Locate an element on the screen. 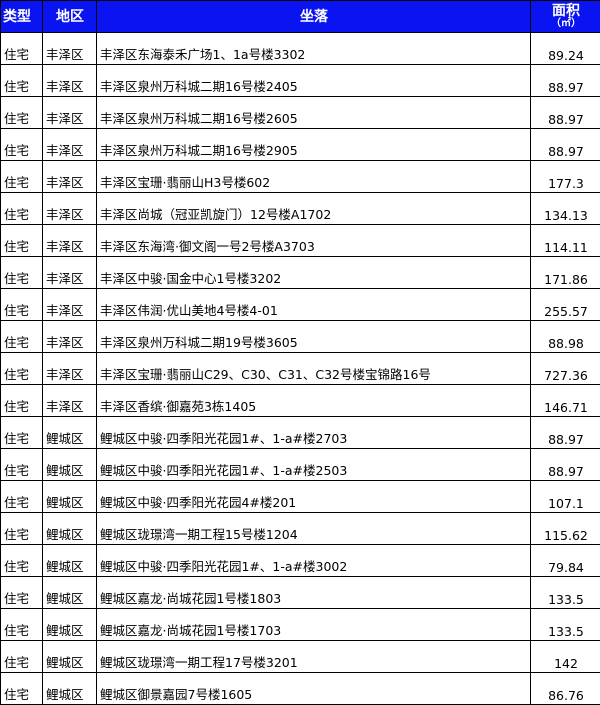  cell-location: 丰泽区东海泰禾广场1、1a号楼3302 is located at coordinates (314, 49).